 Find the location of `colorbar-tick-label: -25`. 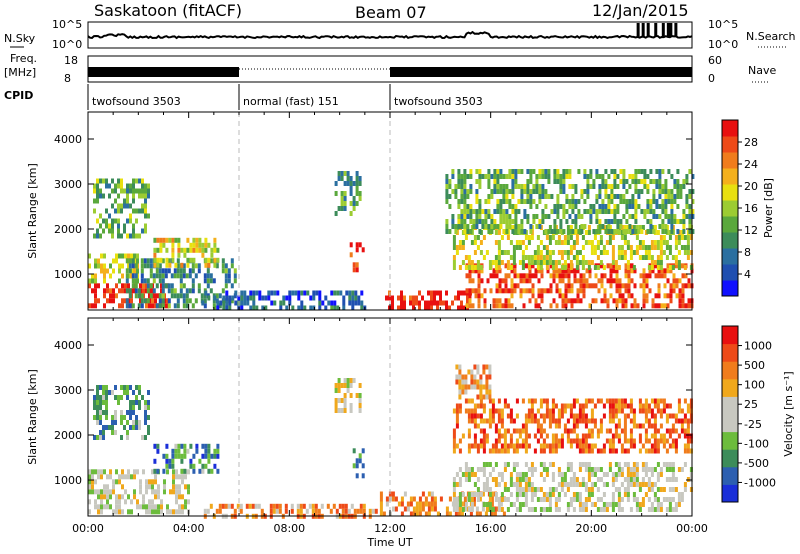

colorbar-tick-label: -25 is located at coordinates (753, 424).